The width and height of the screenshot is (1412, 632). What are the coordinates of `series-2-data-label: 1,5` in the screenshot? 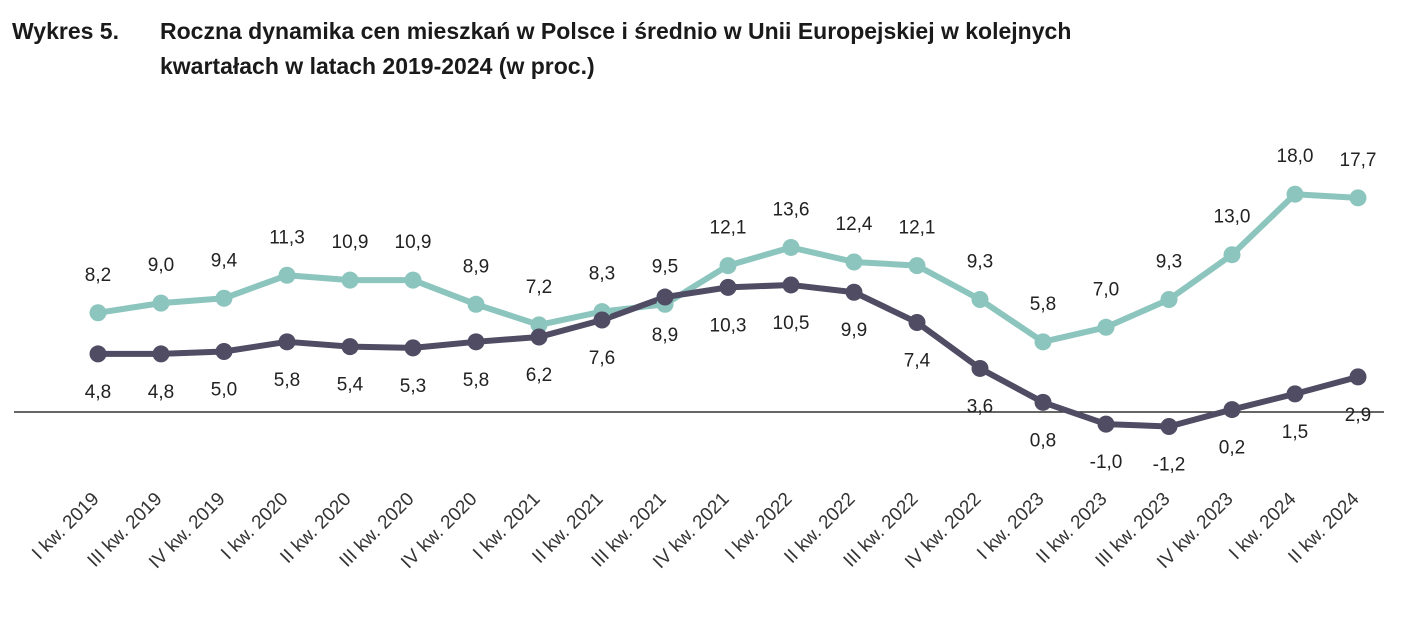 It's located at (1295, 432).